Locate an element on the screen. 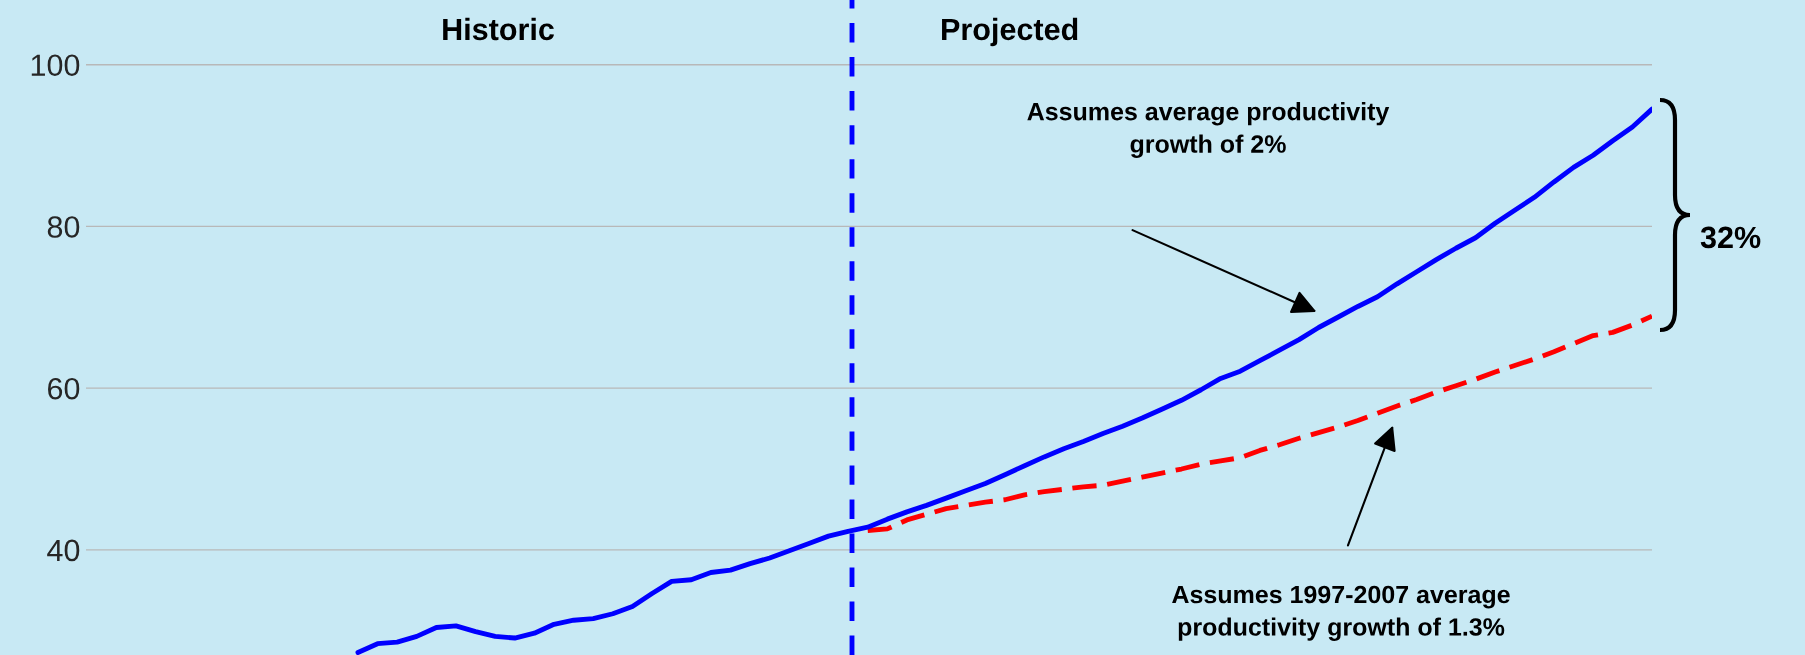 This screenshot has width=1805, height=655. y-tick-label: 80 is located at coordinates (63, 227).